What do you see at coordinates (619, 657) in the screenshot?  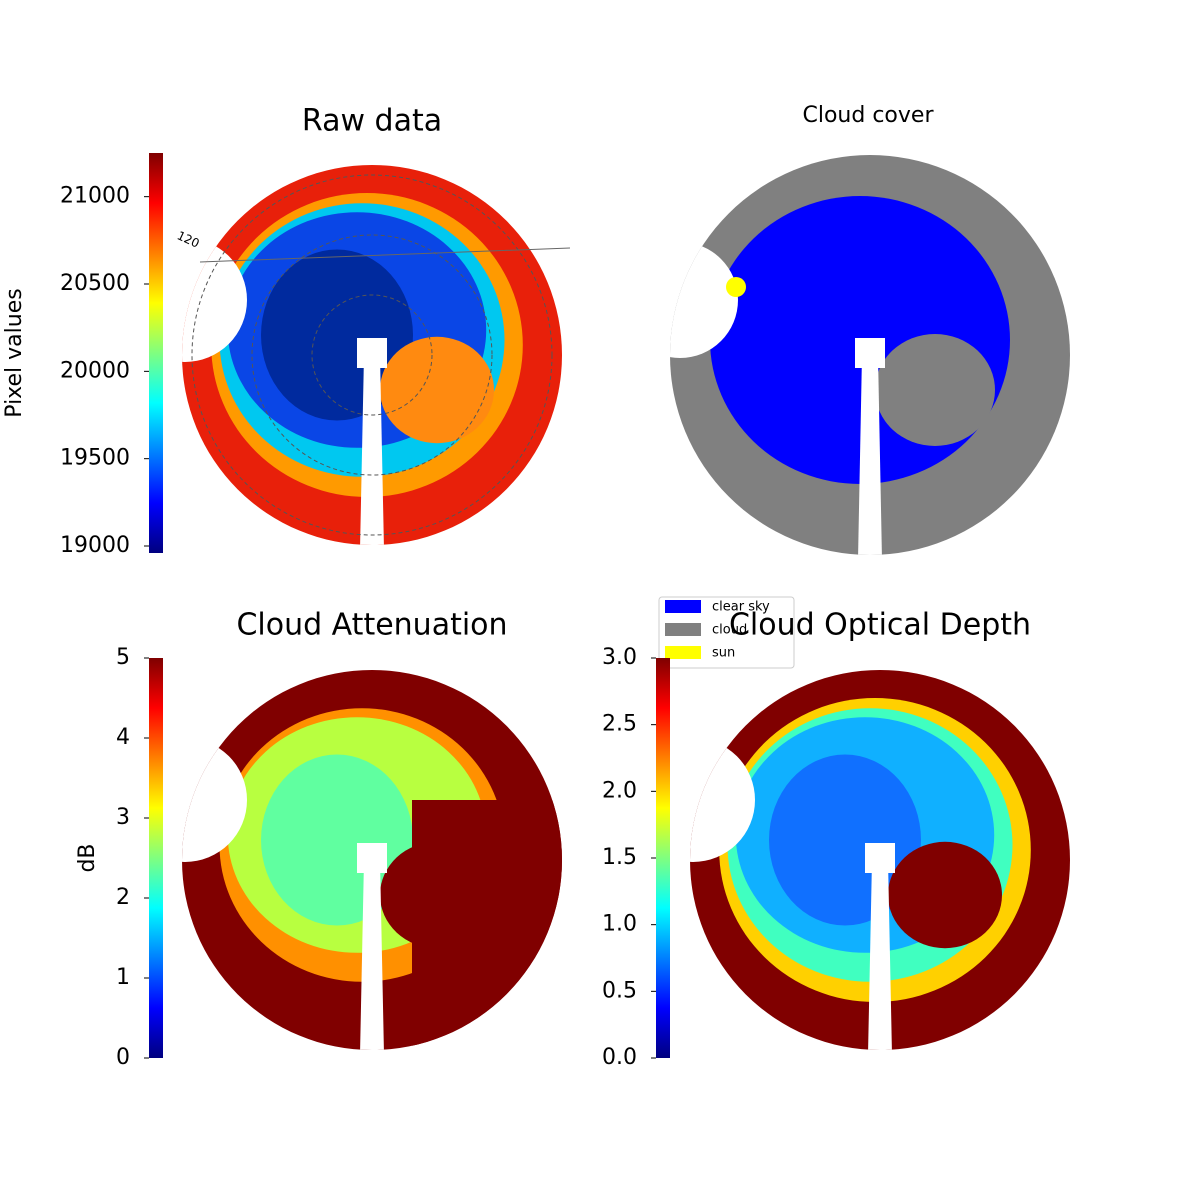 I see `colorbar-tick-label: 3.0` at bounding box center [619, 657].